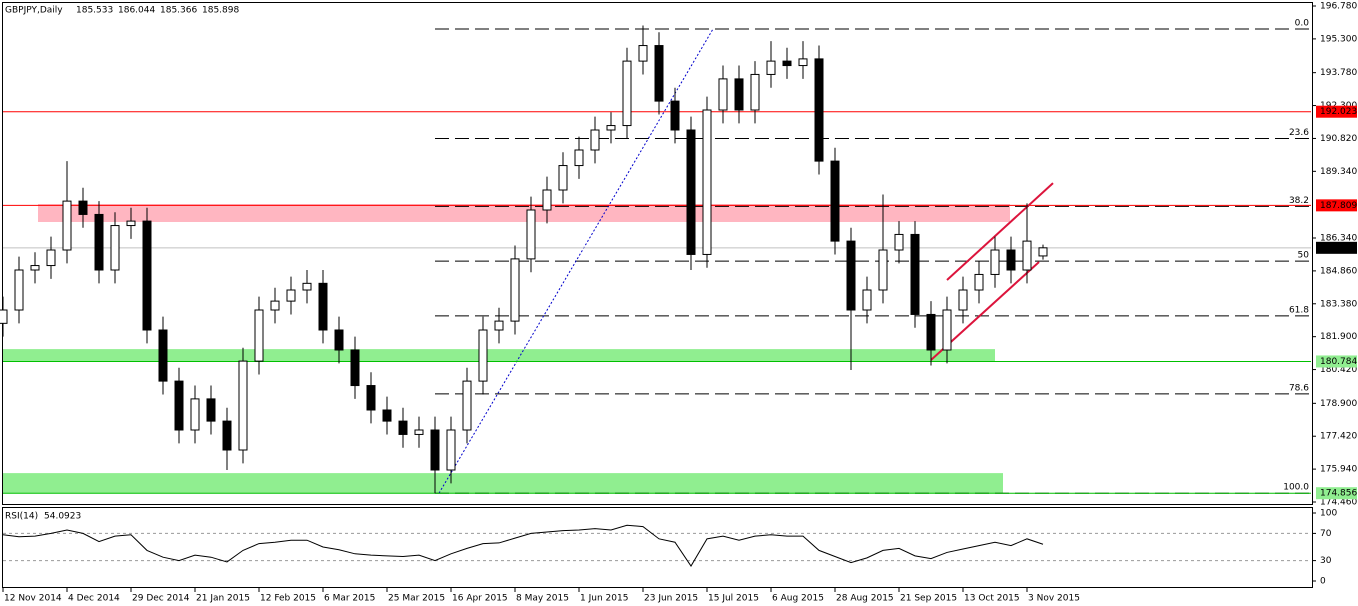 This screenshot has width=1358, height=606. Describe the element at coordinates (1338, 39) in the screenshot. I see `y-tick-label: 195.300` at that location.